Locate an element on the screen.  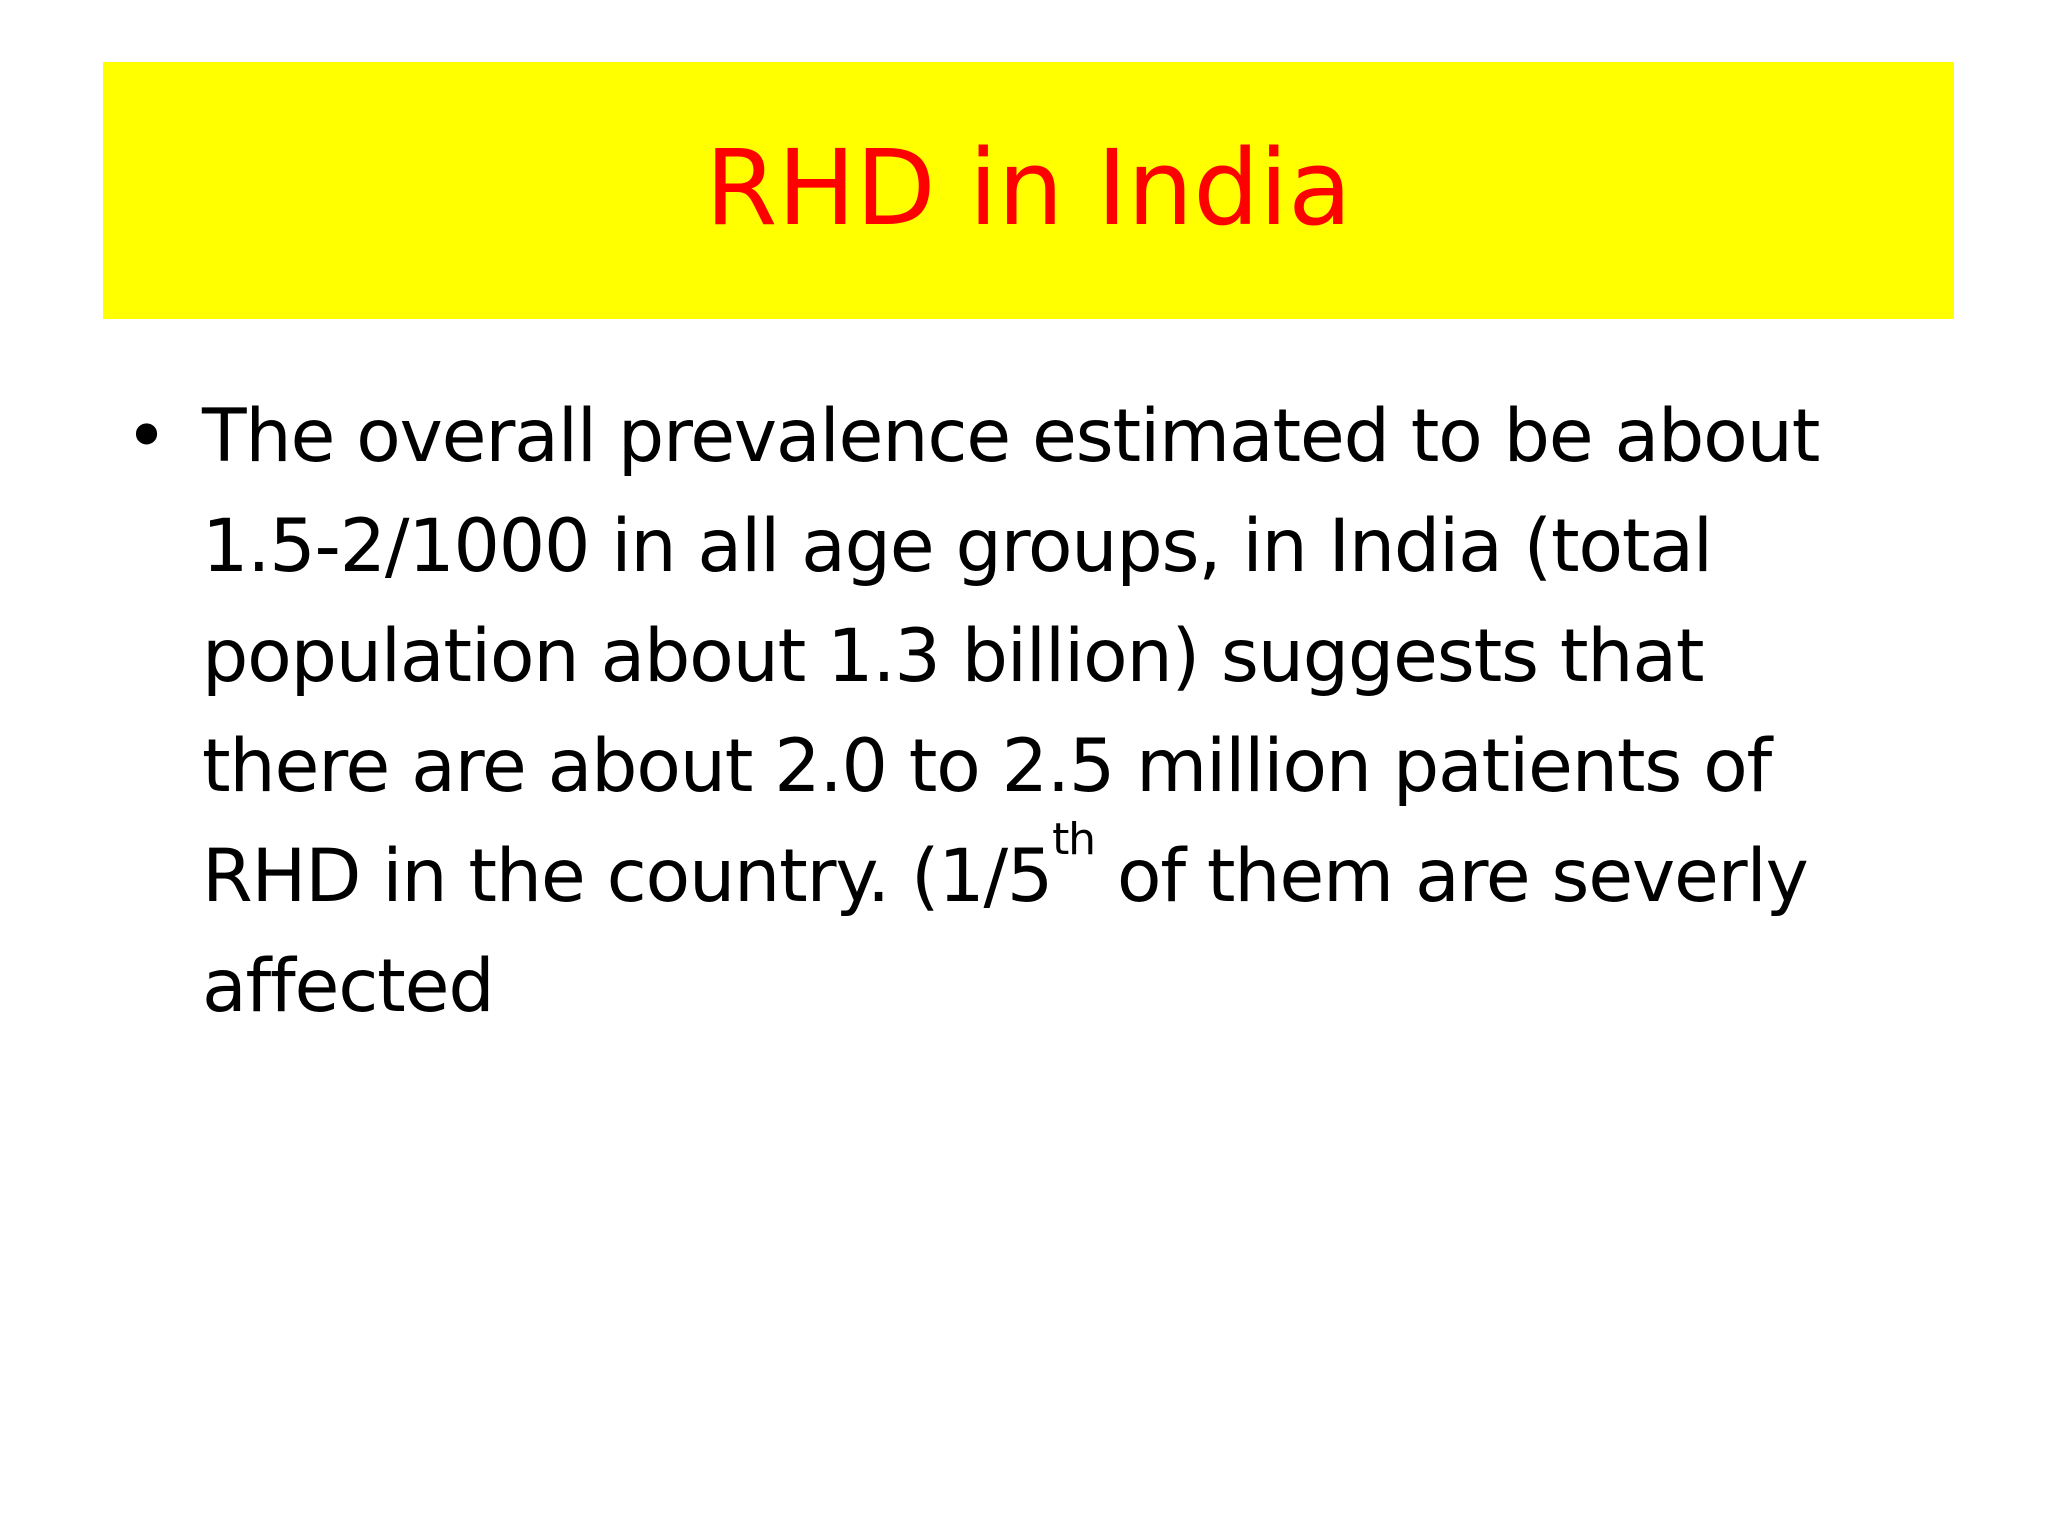
bullet-text: RHD in the country. (1/5 is located at coordinates (627, 876).